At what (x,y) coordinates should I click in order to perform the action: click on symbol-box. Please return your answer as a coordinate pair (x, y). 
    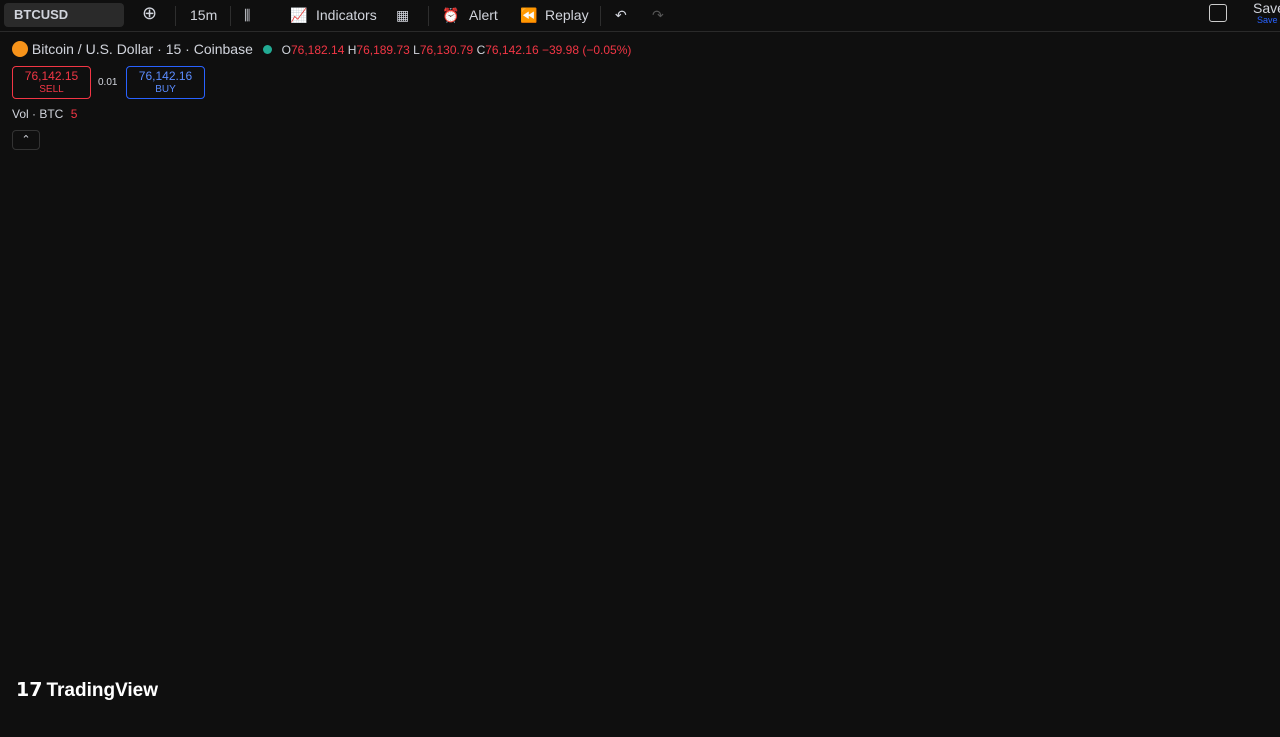
    Looking at the image, I should click on (64, 15).